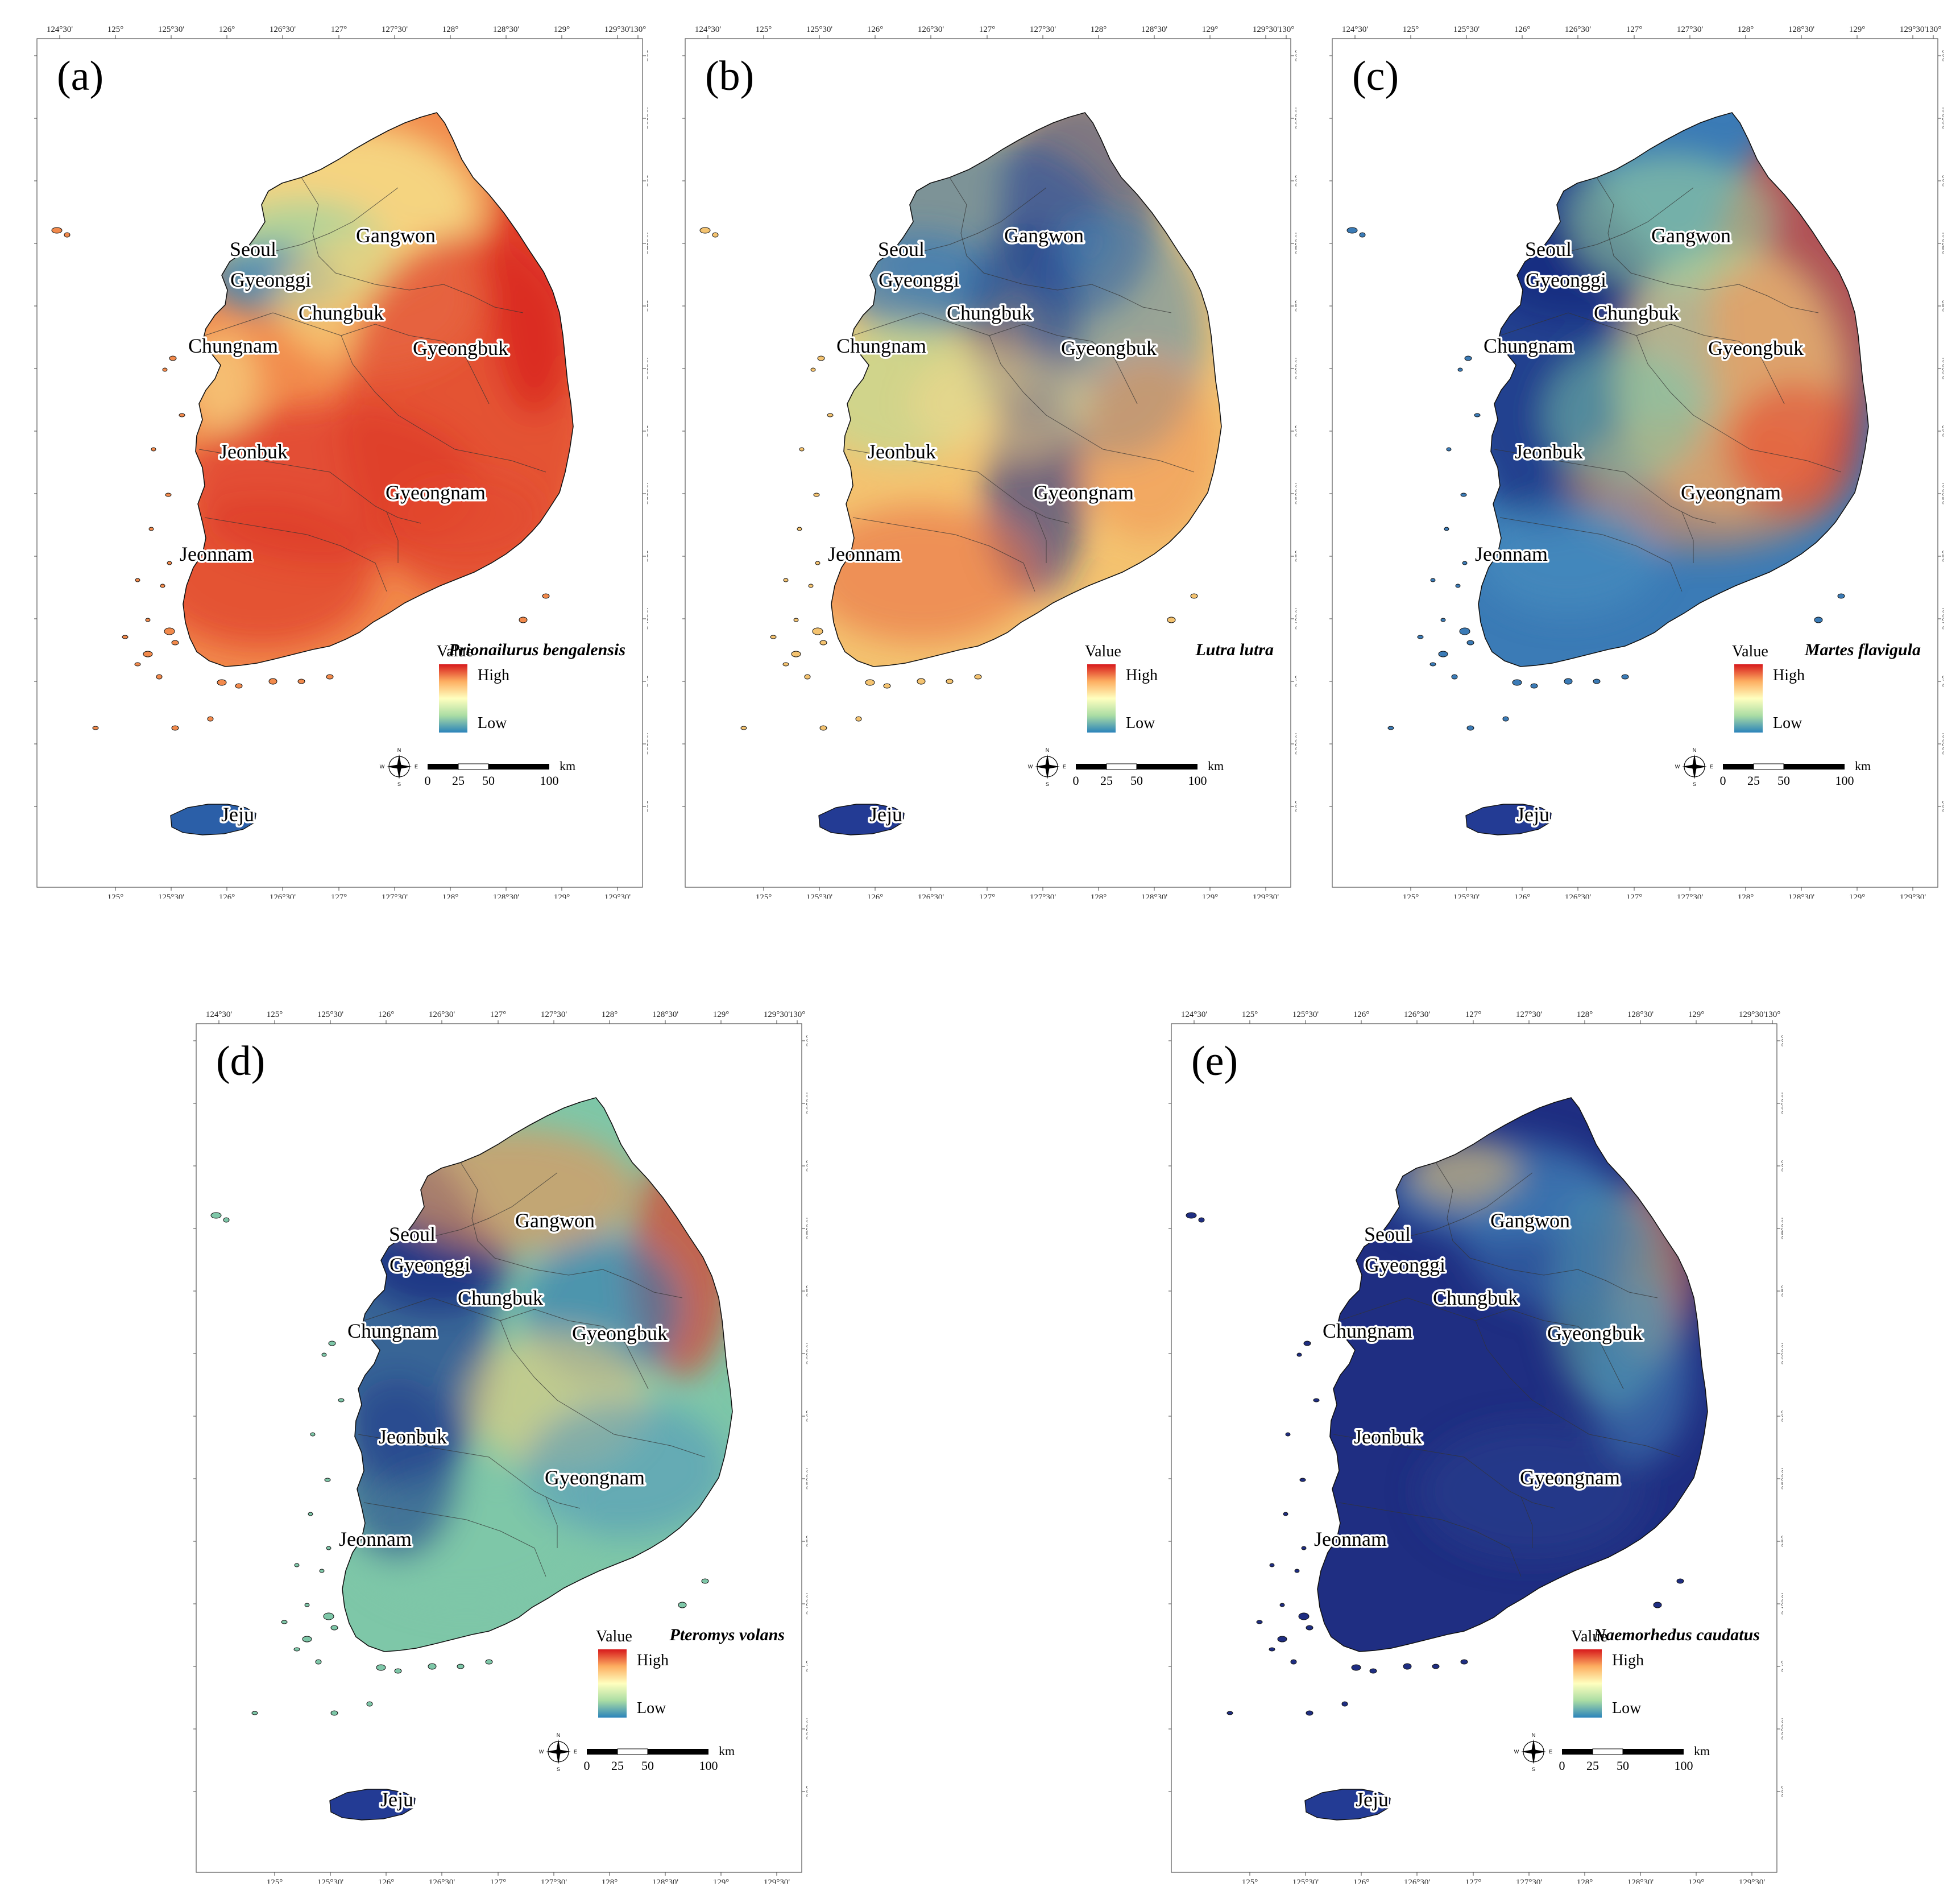  What do you see at coordinates (647, 118) in the screenshot?
I see `lat-tick-label: 38°30'` at bounding box center [647, 118].